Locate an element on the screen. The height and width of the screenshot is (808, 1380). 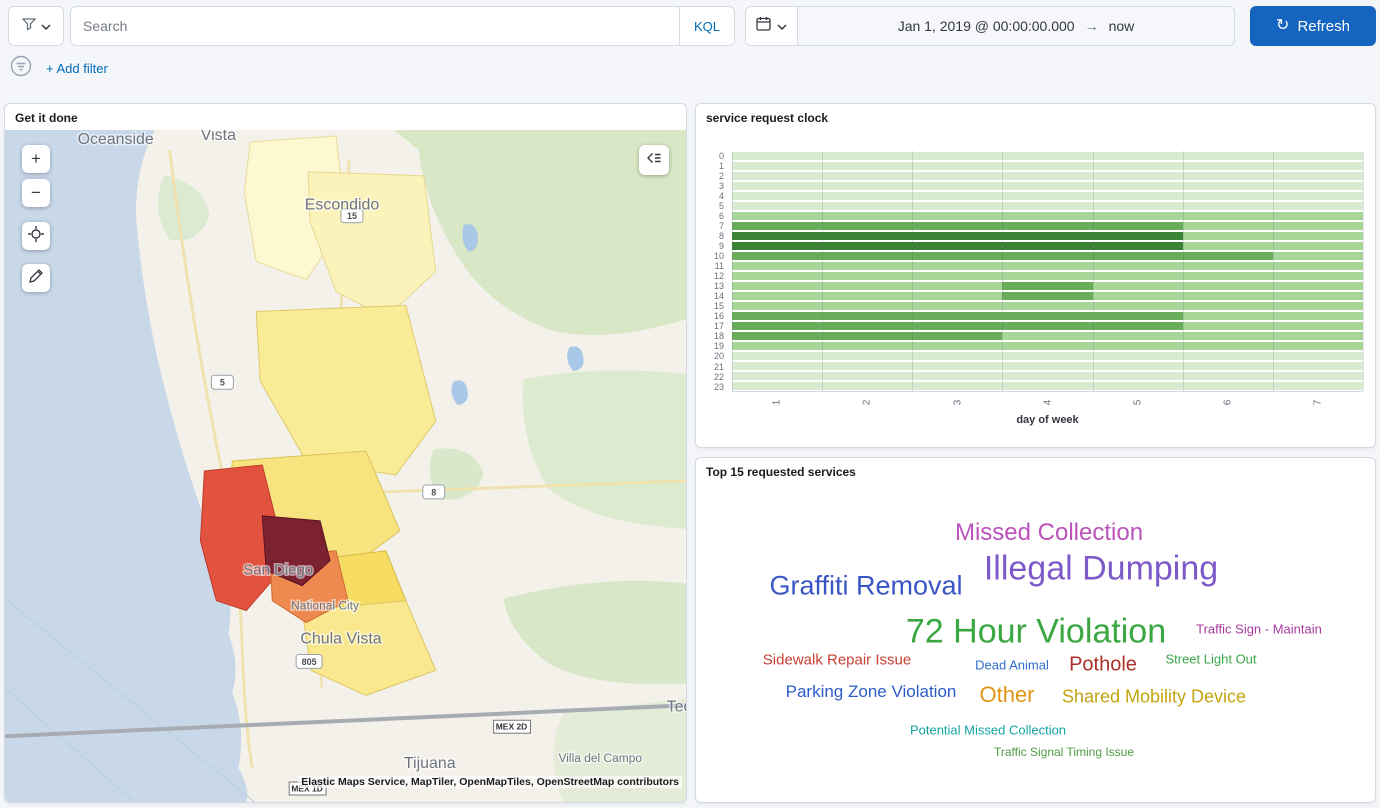
refresh-button: ↻ Refresh is located at coordinates (1313, 26).